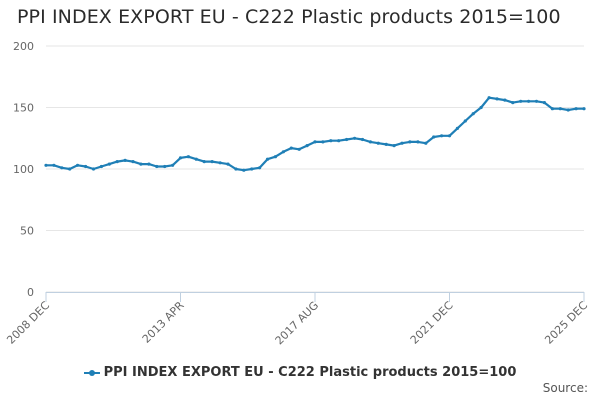  I want to click on y-tick-label: 50, so click(27, 231).